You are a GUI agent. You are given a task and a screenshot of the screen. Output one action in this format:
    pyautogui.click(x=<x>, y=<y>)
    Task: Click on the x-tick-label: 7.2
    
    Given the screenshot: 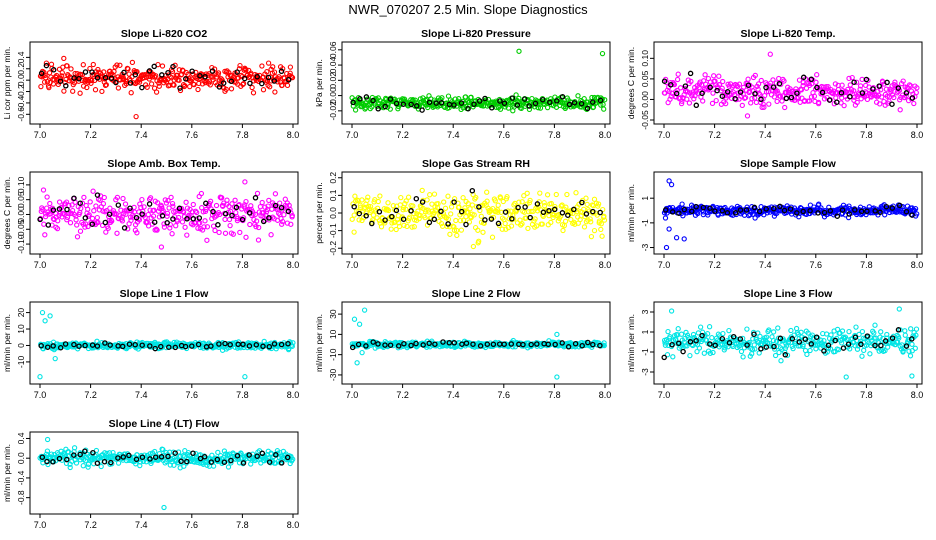 What is the action you would take?
    pyautogui.click(x=90, y=395)
    